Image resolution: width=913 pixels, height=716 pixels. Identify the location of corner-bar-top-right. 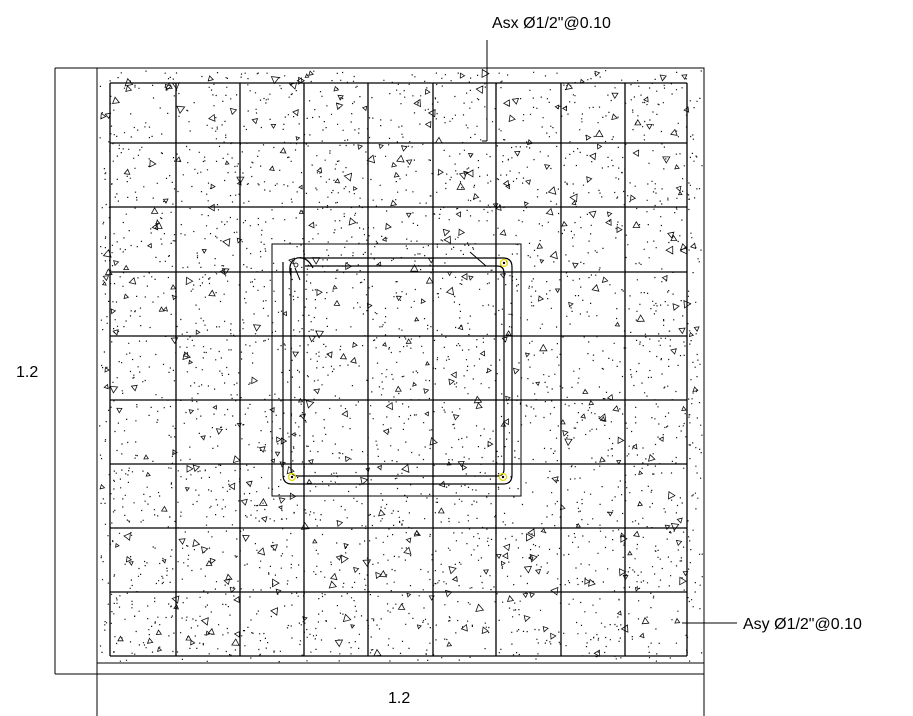
(504, 263).